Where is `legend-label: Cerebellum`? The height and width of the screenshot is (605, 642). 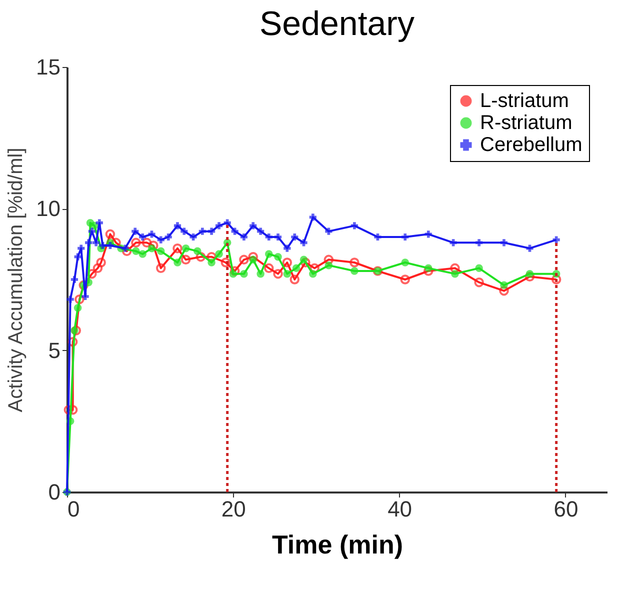 legend-label: Cerebellum is located at coordinates (531, 145).